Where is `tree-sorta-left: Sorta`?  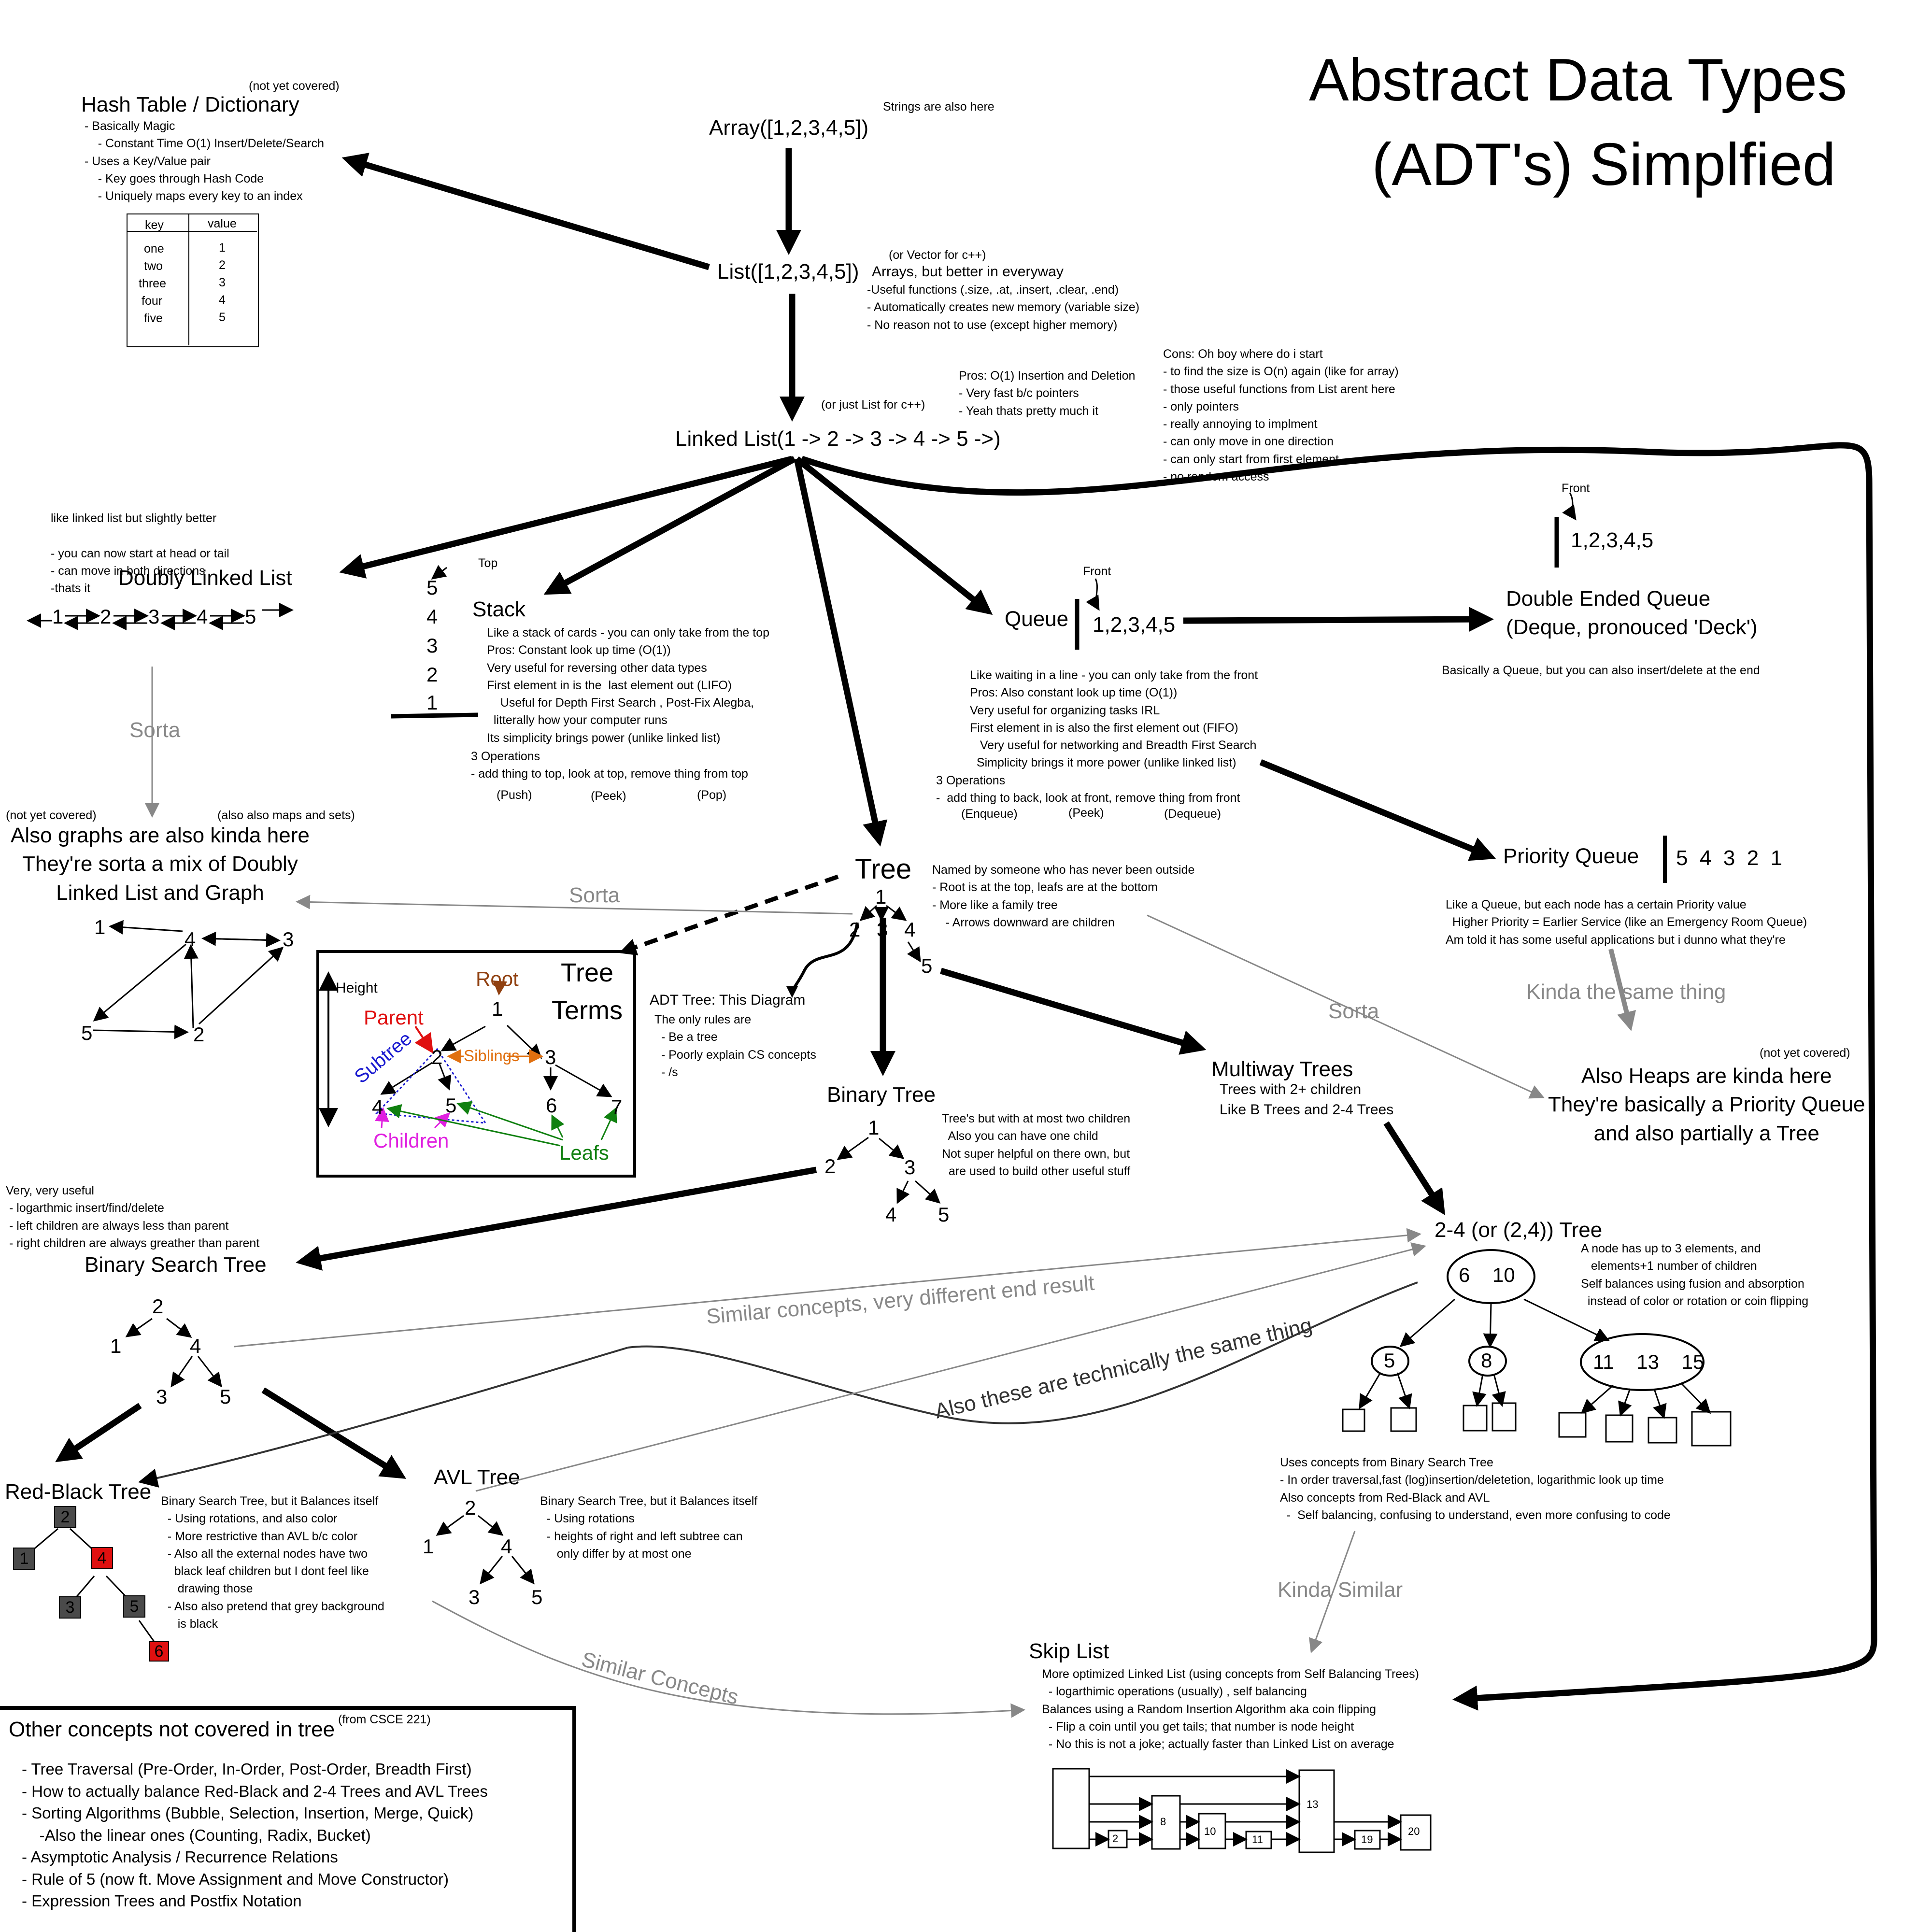
tree-sorta-left: Sorta is located at coordinates (594, 895).